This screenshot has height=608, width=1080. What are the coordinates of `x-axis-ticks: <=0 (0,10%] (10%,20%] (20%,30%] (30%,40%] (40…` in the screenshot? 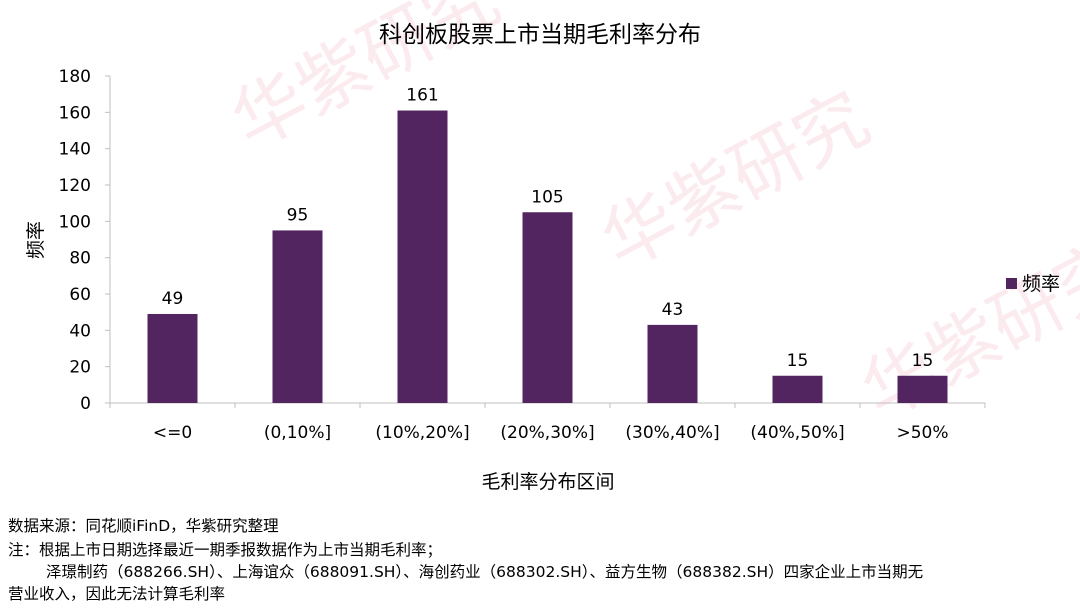 It's located at (547, 423).